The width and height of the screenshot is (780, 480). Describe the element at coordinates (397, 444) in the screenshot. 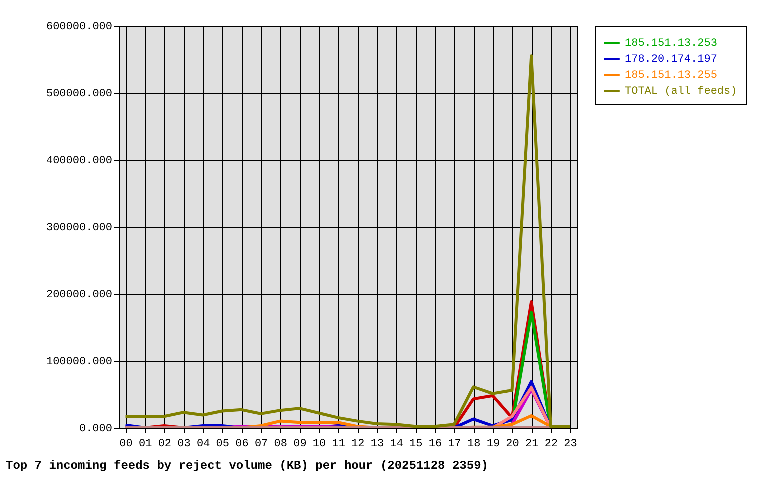

I see `x-tick-label: 14` at that location.